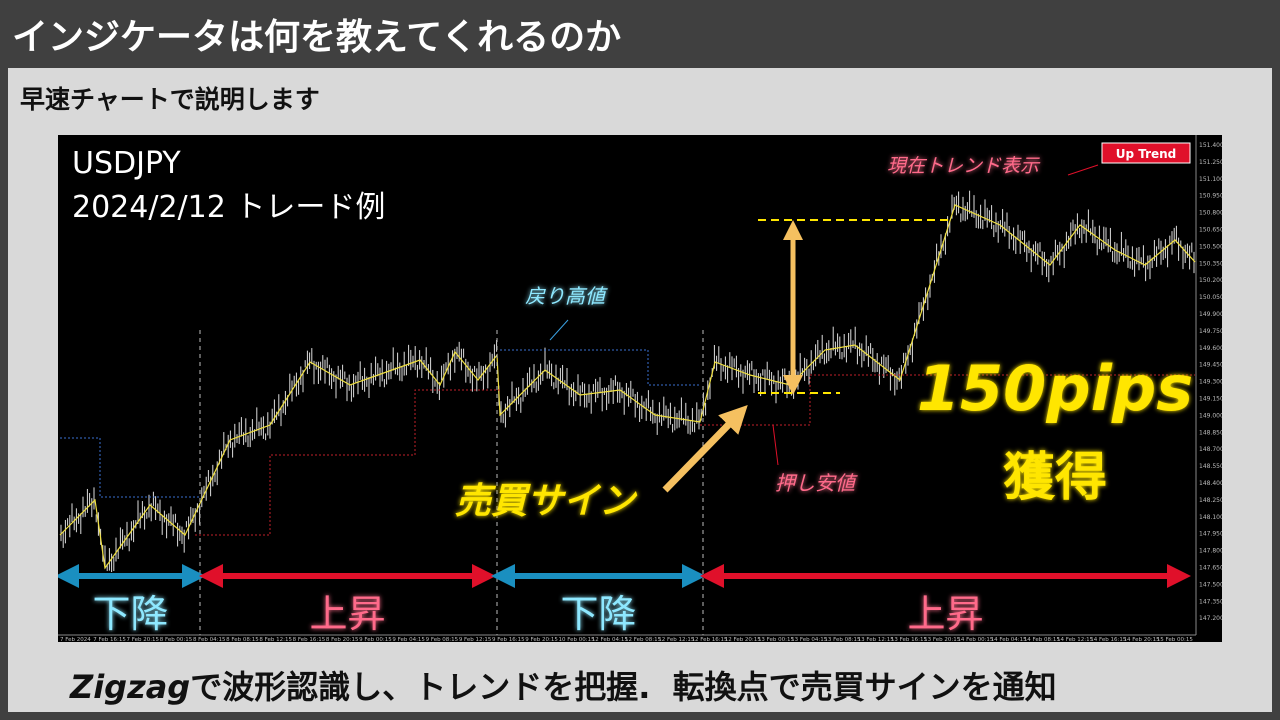 The height and width of the screenshot is (720, 1280). Describe the element at coordinates (170, 99) in the screenshot. I see `subtitle: 早速チャートで説明します` at that location.